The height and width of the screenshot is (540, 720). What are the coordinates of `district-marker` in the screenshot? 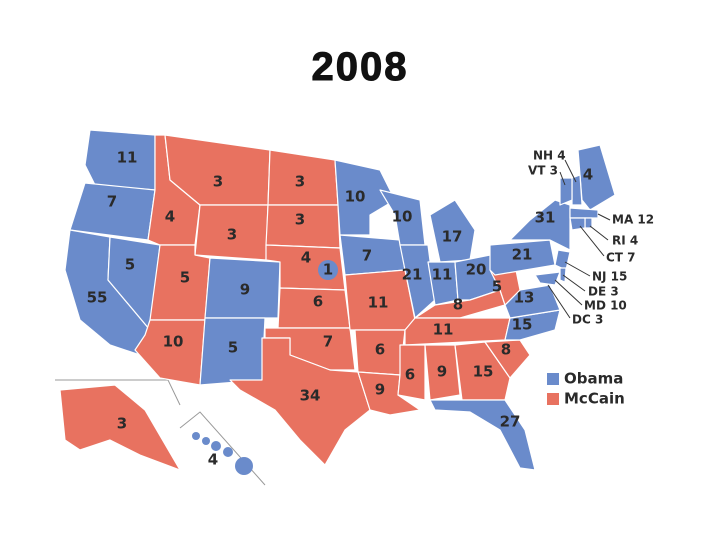 It's located at (328, 270).